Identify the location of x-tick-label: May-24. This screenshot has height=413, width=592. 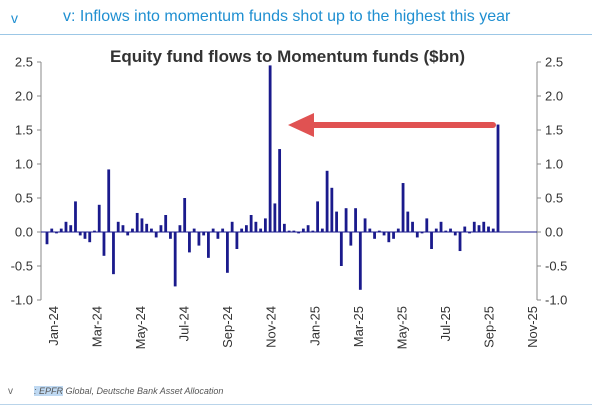
(140, 327).